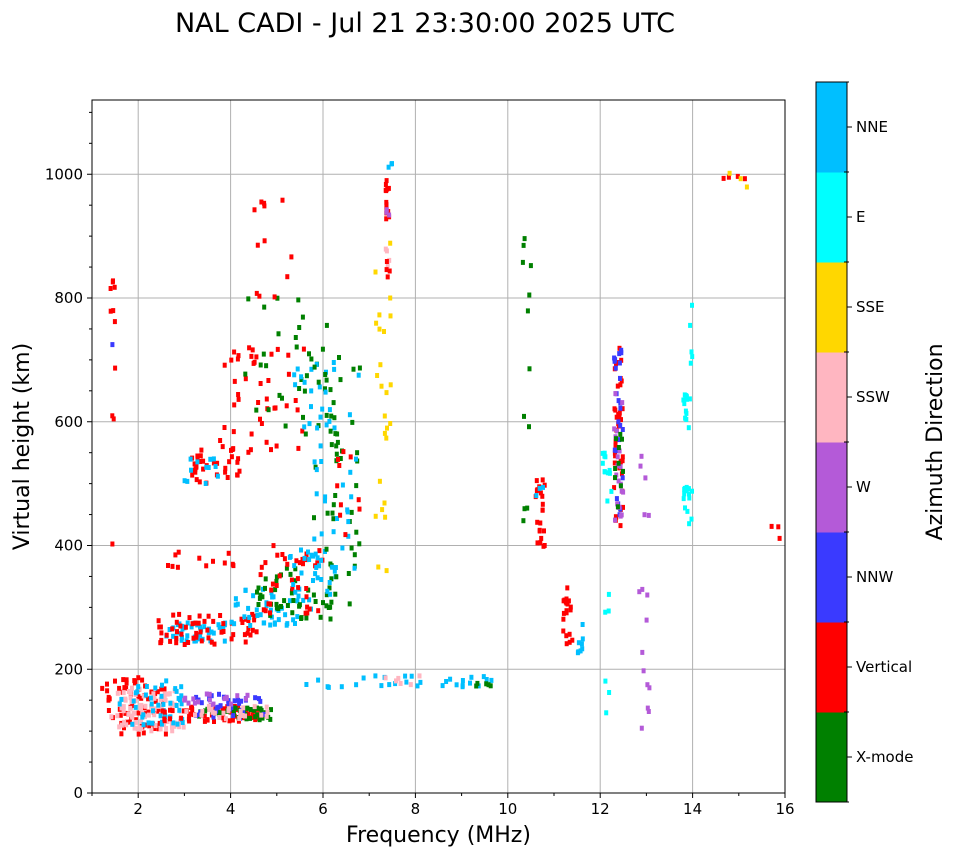 The image size is (958, 862). I want to click on colorbar-title: Azimuth Direction, so click(935, 441).